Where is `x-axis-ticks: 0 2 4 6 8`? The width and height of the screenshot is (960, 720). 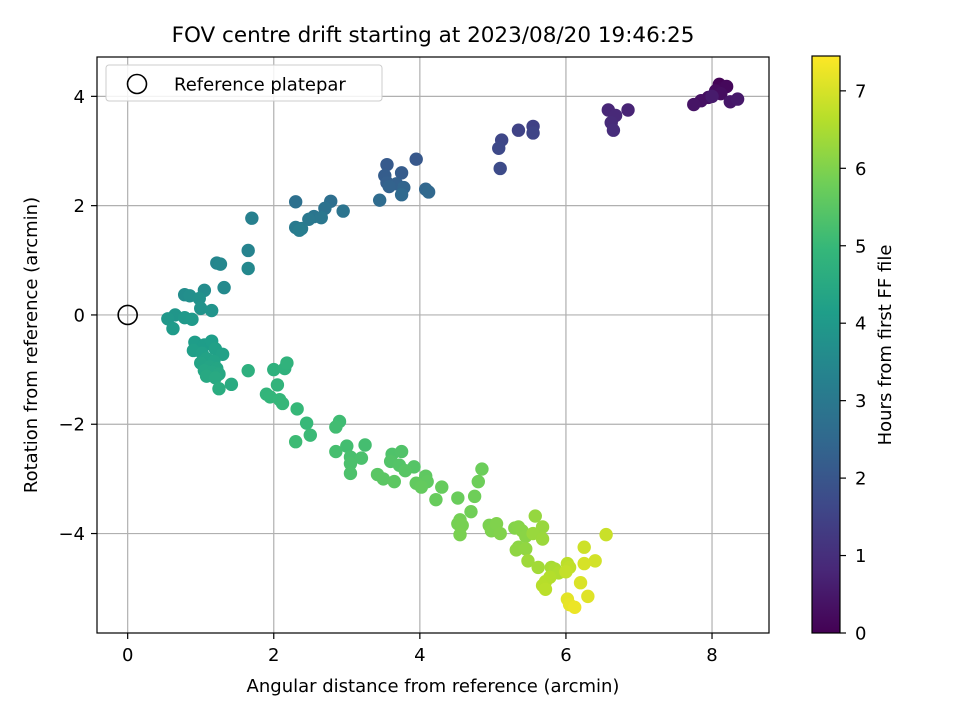
x-axis-ticks: 0 2 4 6 8 is located at coordinates (420, 649).